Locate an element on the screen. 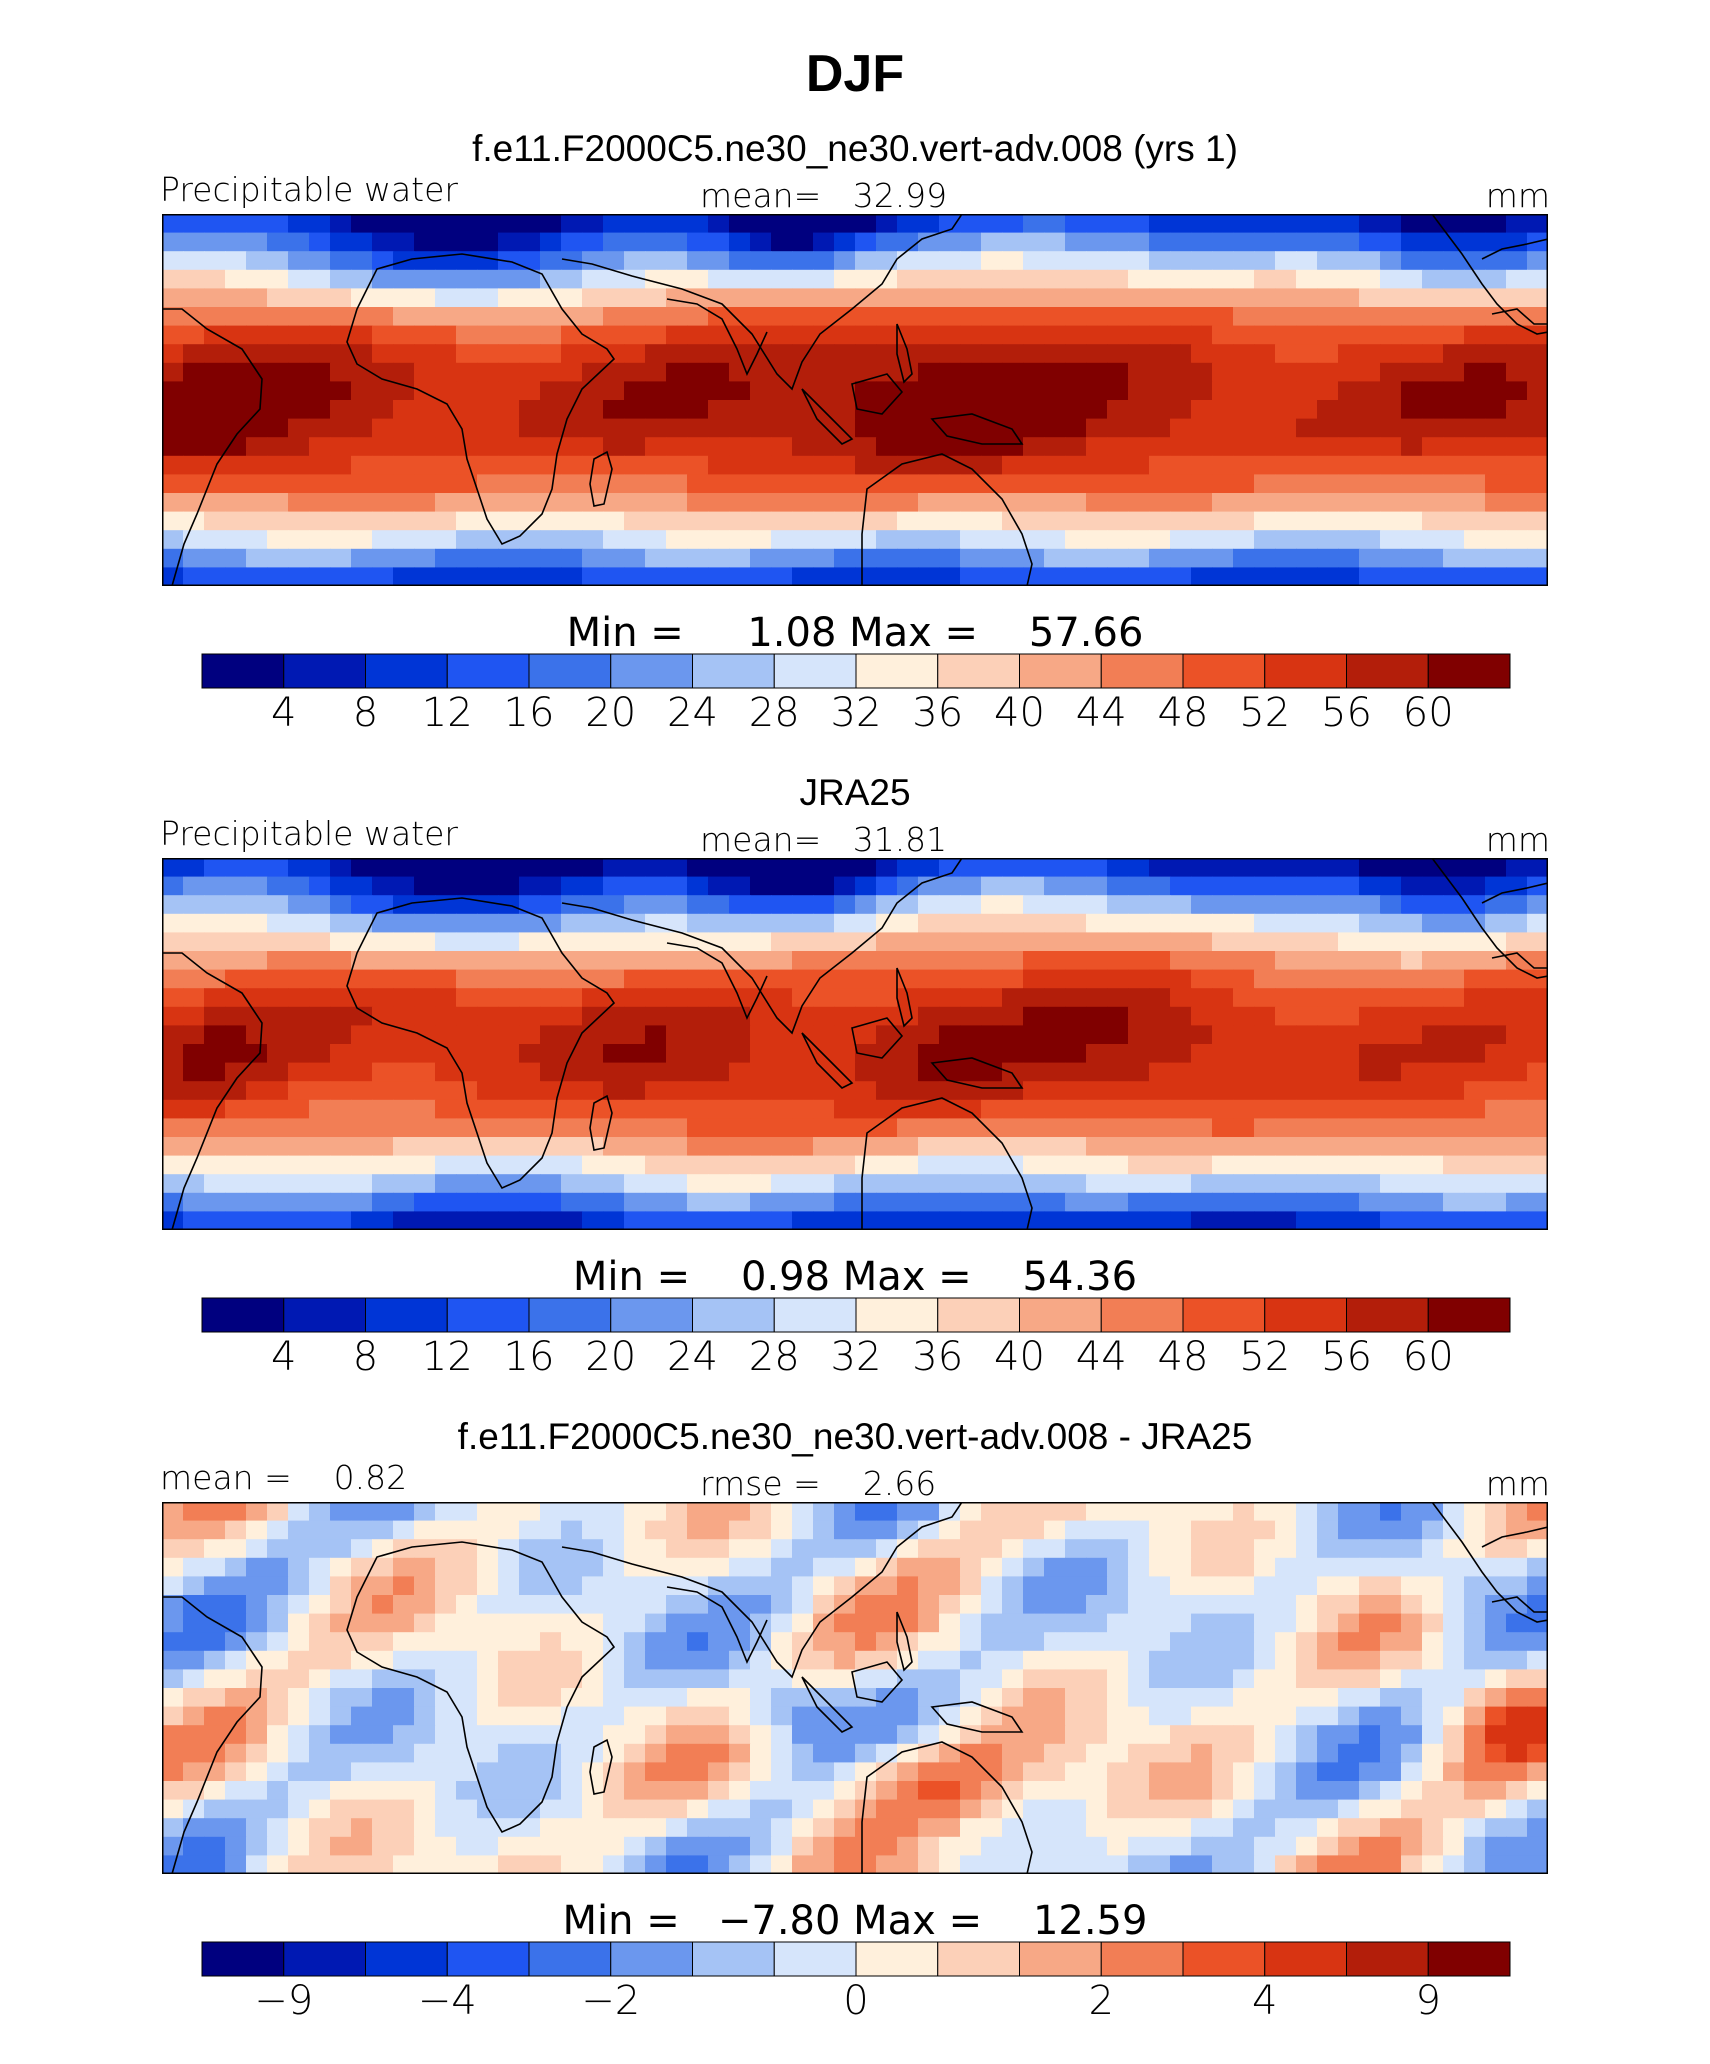 Image resolution: width=1710 pixels, height=2064 pixels. colorbar-tick-label: 36 is located at coordinates (937, 713).